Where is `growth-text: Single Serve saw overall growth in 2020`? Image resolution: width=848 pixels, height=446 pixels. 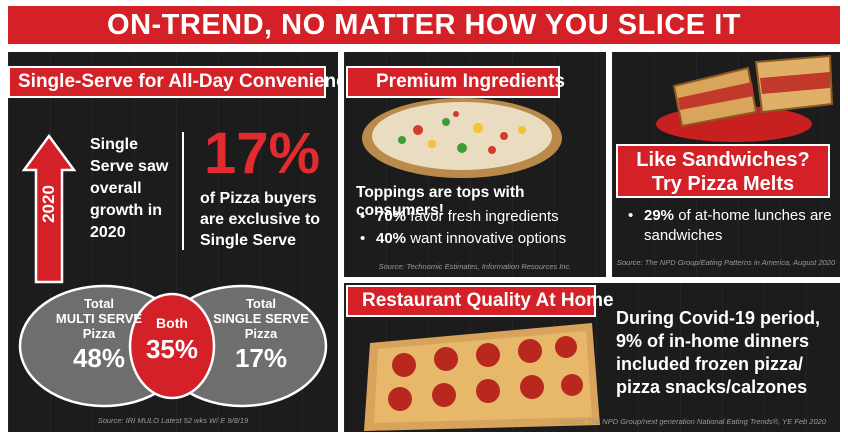 growth-text: Single Serve saw overall growth in 2020 is located at coordinates (129, 188).